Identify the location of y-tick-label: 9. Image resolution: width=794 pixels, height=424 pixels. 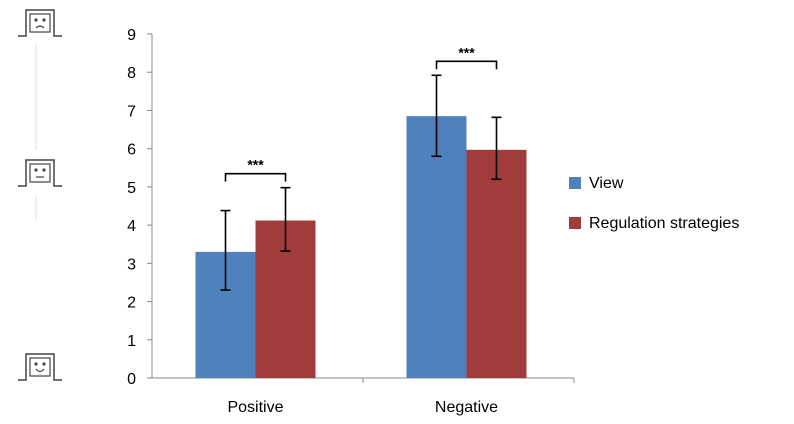
(131, 35).